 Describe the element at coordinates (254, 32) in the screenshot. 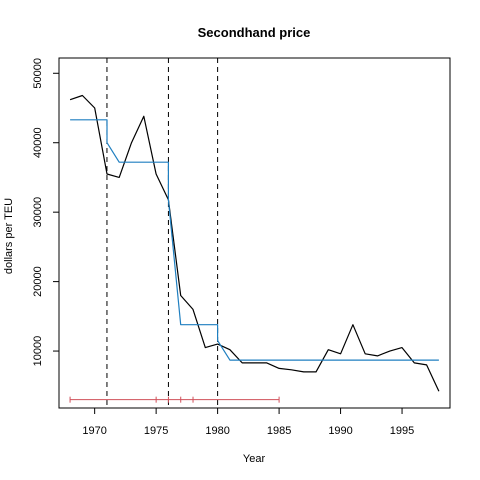

I see `chart-title: Secondhand price` at that location.